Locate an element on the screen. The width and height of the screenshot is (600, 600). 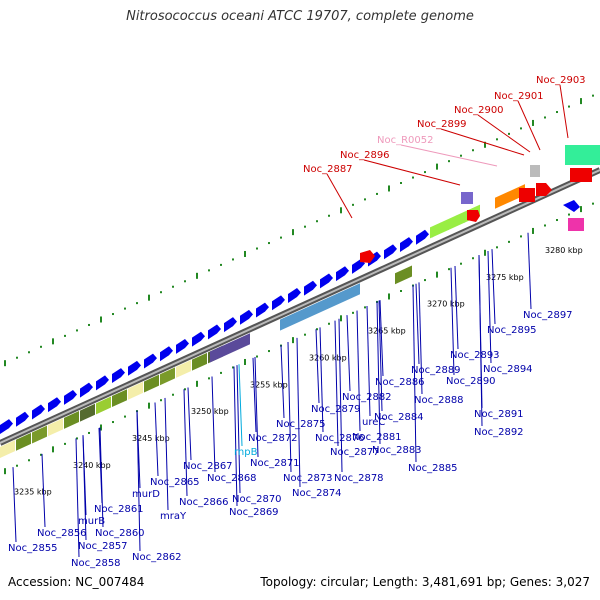
gene-label: Noc_2895 is located at coordinates (512, 330).